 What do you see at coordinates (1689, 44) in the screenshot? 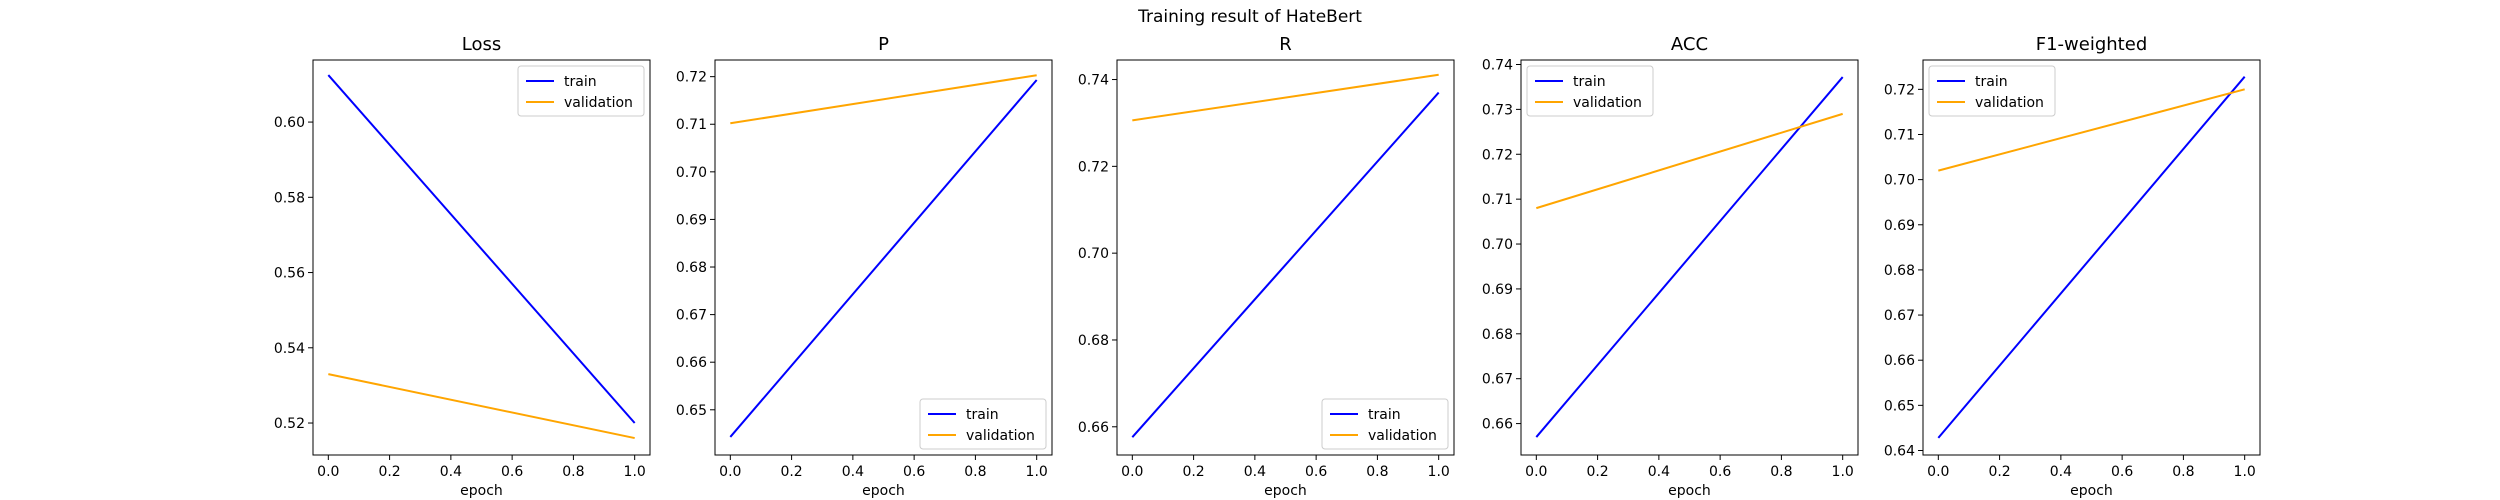
I see `subplot-title: ACC` at bounding box center [1689, 44].